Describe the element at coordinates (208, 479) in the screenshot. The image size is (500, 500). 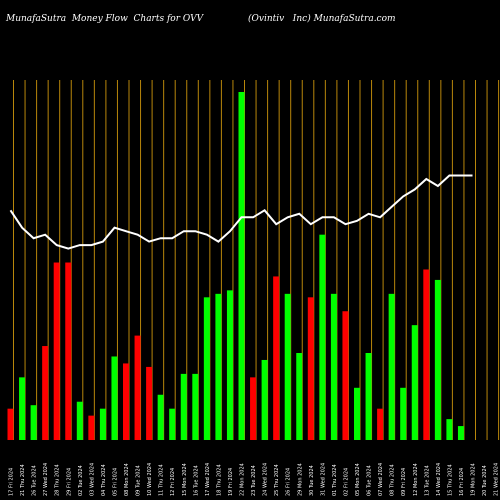
I see `x-tick-label: 17 Wed 2024` at that location.